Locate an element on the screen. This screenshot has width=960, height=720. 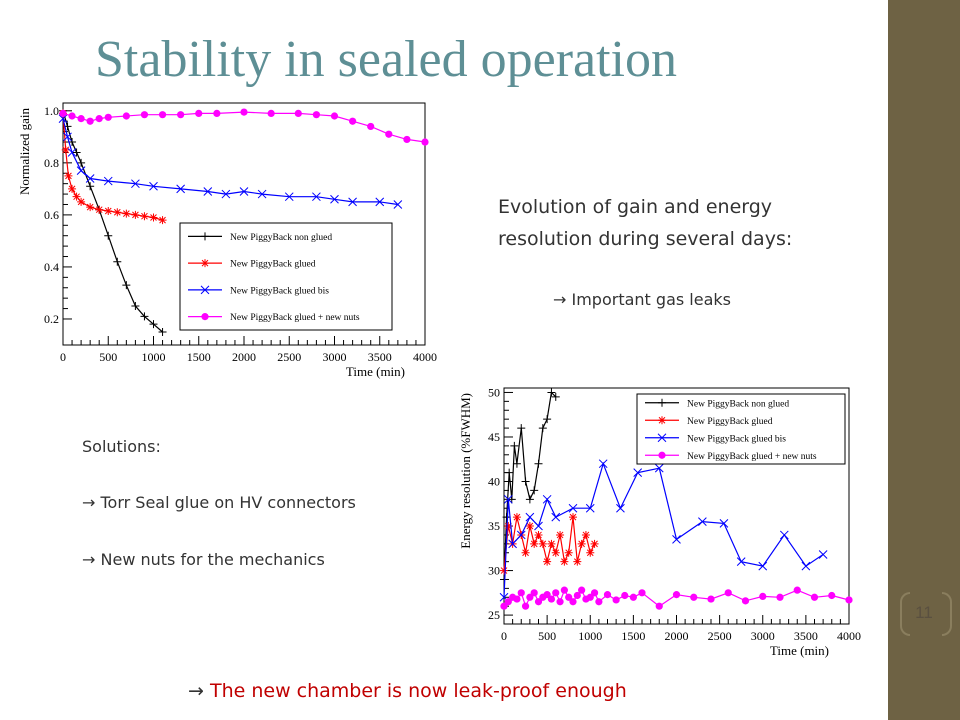
solution-text-2: New nuts for the mechanics is located at coordinates (212, 559).